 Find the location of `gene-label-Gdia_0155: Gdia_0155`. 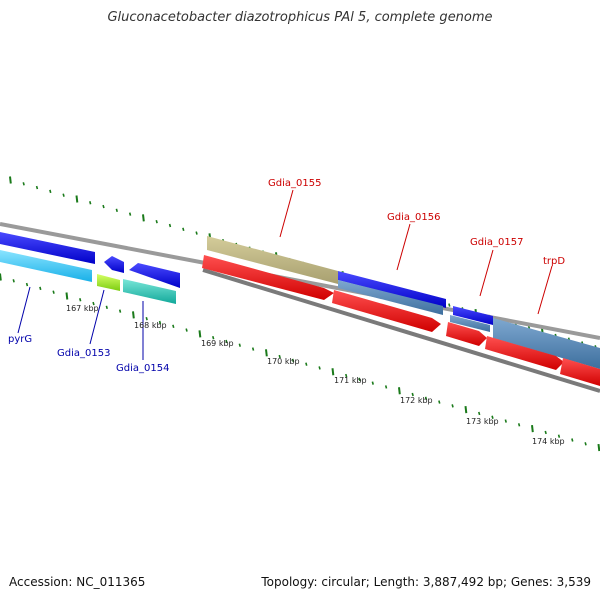

gene-label-Gdia_0155: Gdia_0155 is located at coordinates (294, 183).